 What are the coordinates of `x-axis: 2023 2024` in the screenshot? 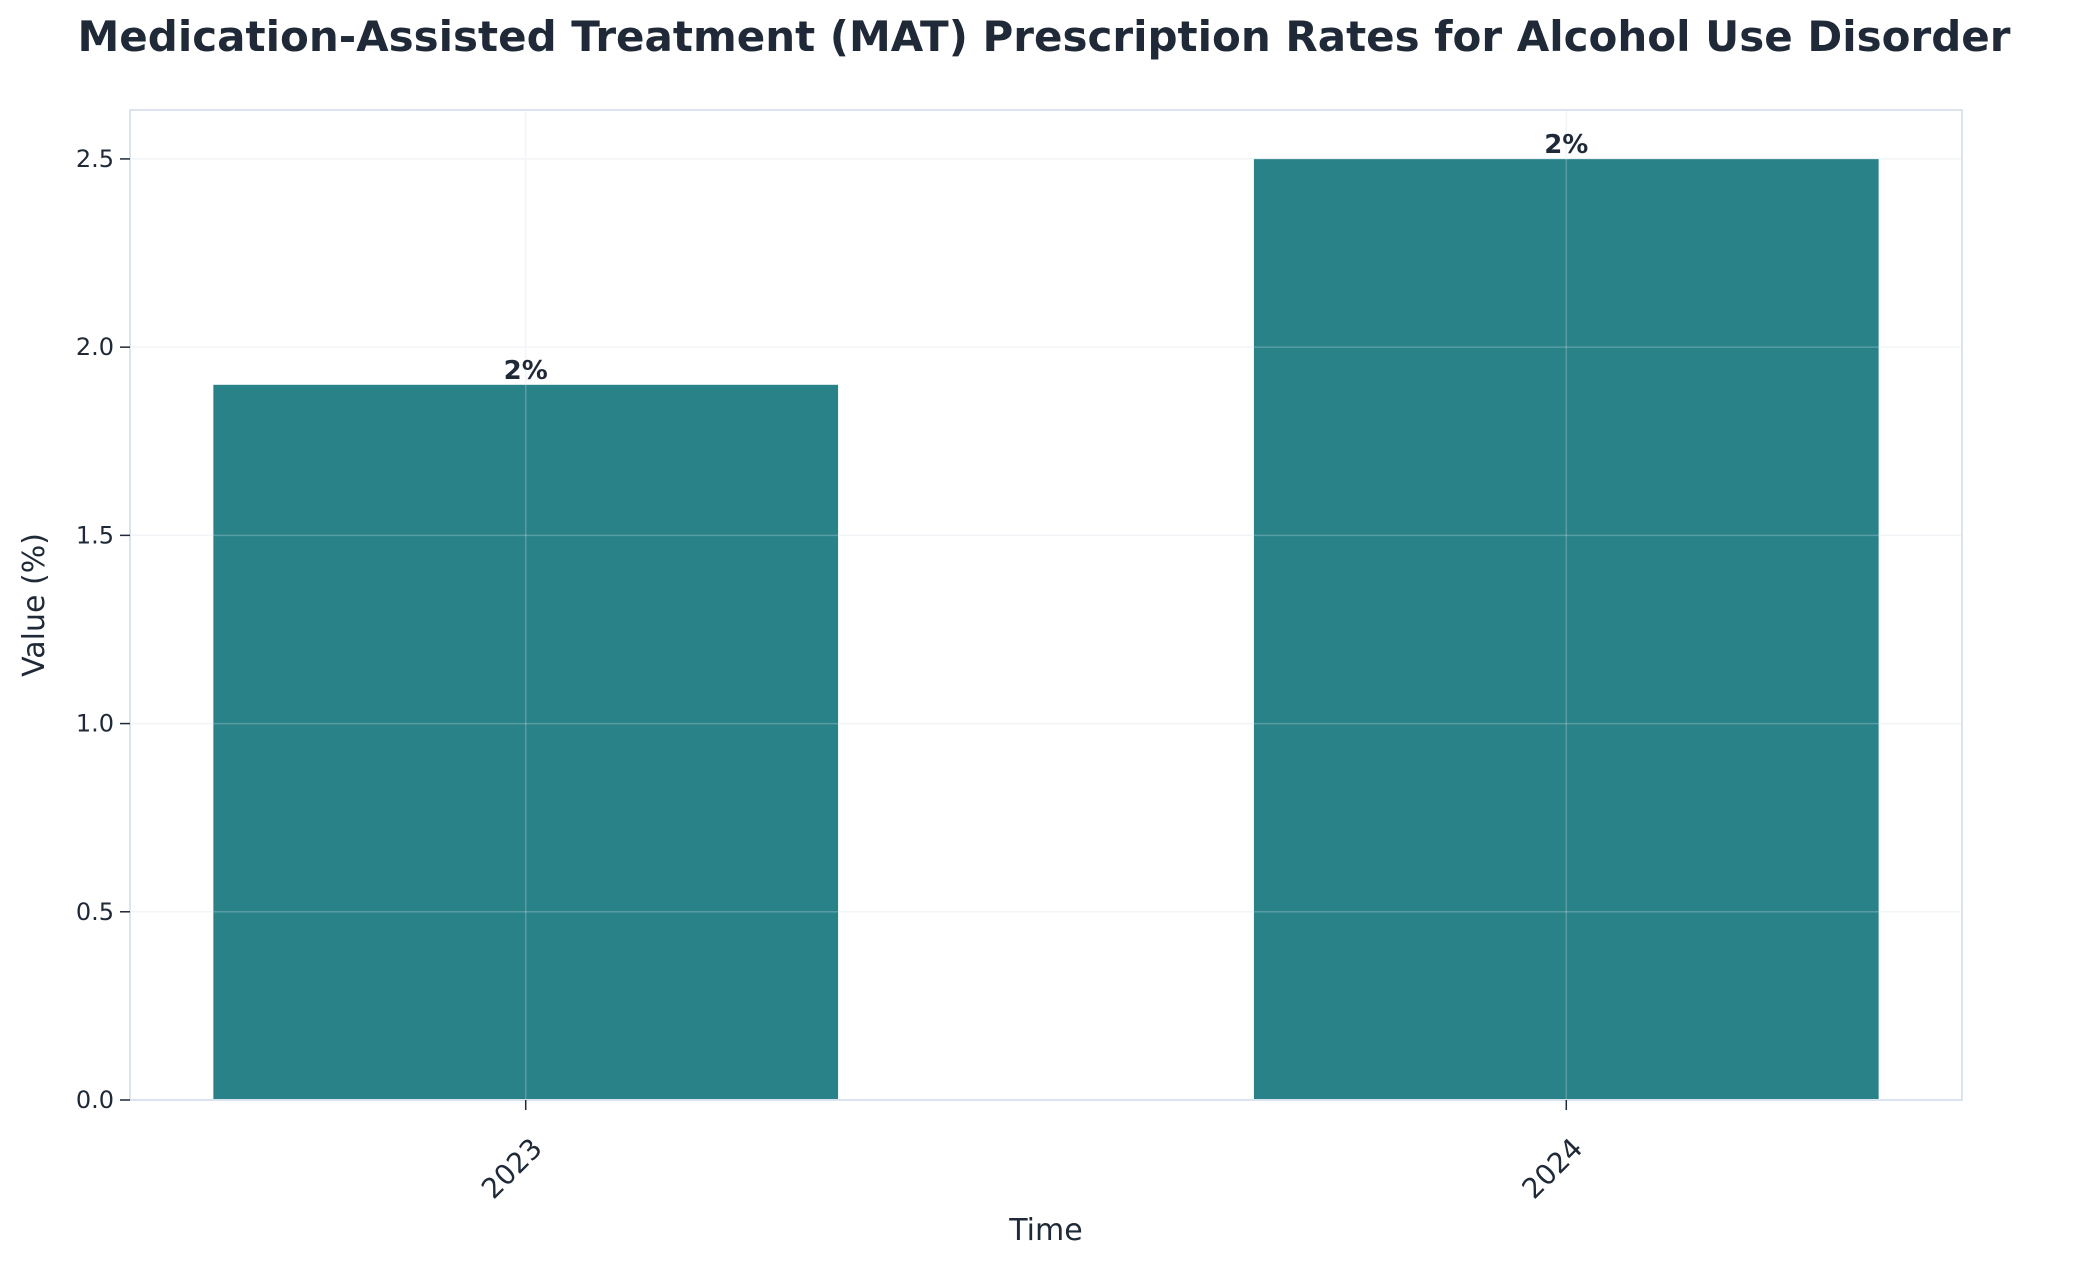 It's located at (1032, 1152).